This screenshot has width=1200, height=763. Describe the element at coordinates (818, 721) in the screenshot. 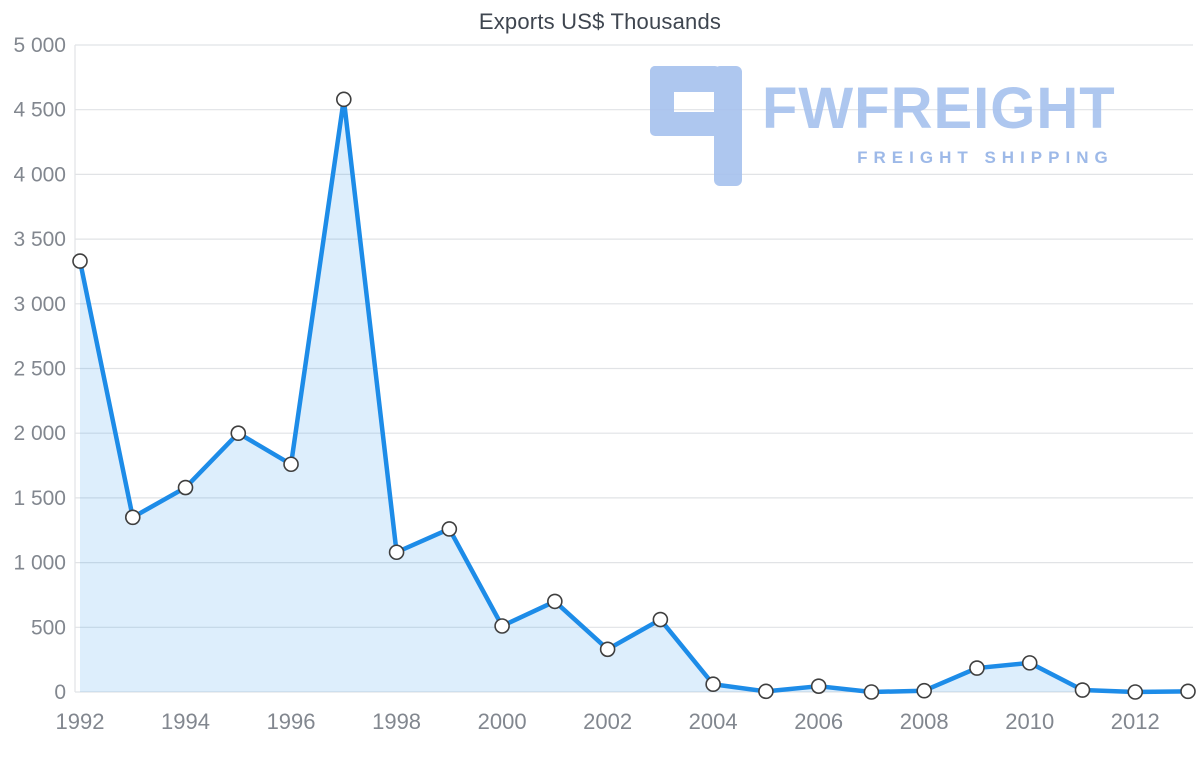

I see `x-tick-label: 2006` at that location.